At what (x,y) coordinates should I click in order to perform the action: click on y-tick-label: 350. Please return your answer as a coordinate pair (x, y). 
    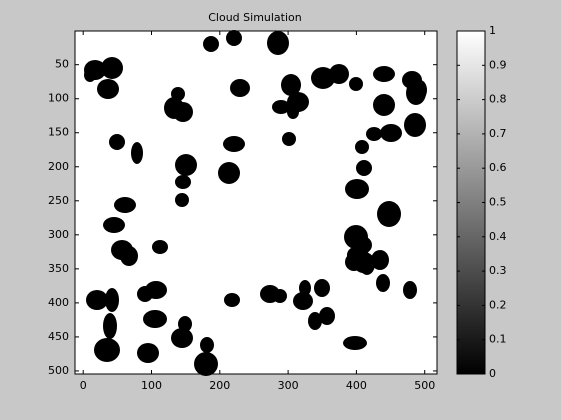
    Looking at the image, I should click on (58, 268).